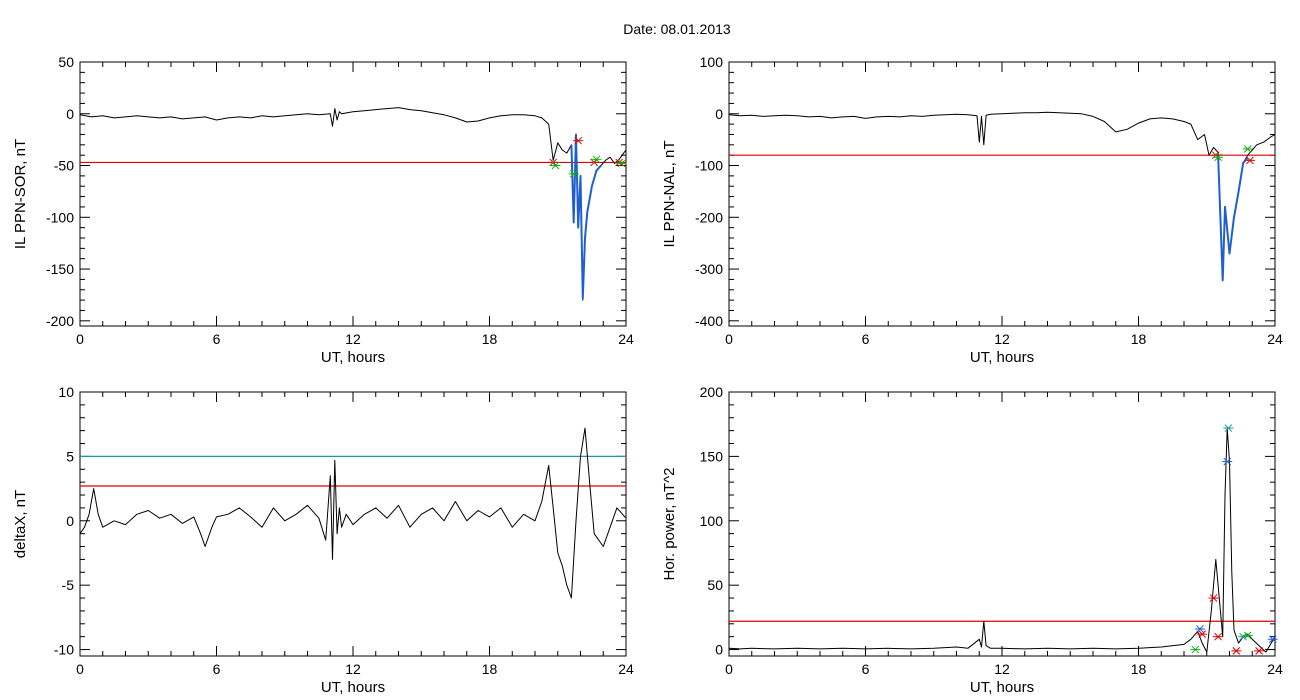 Image resolution: width=1300 pixels, height=700 pixels. Describe the element at coordinates (64, 650) in the screenshot. I see `y-tick-label: -10` at that location.